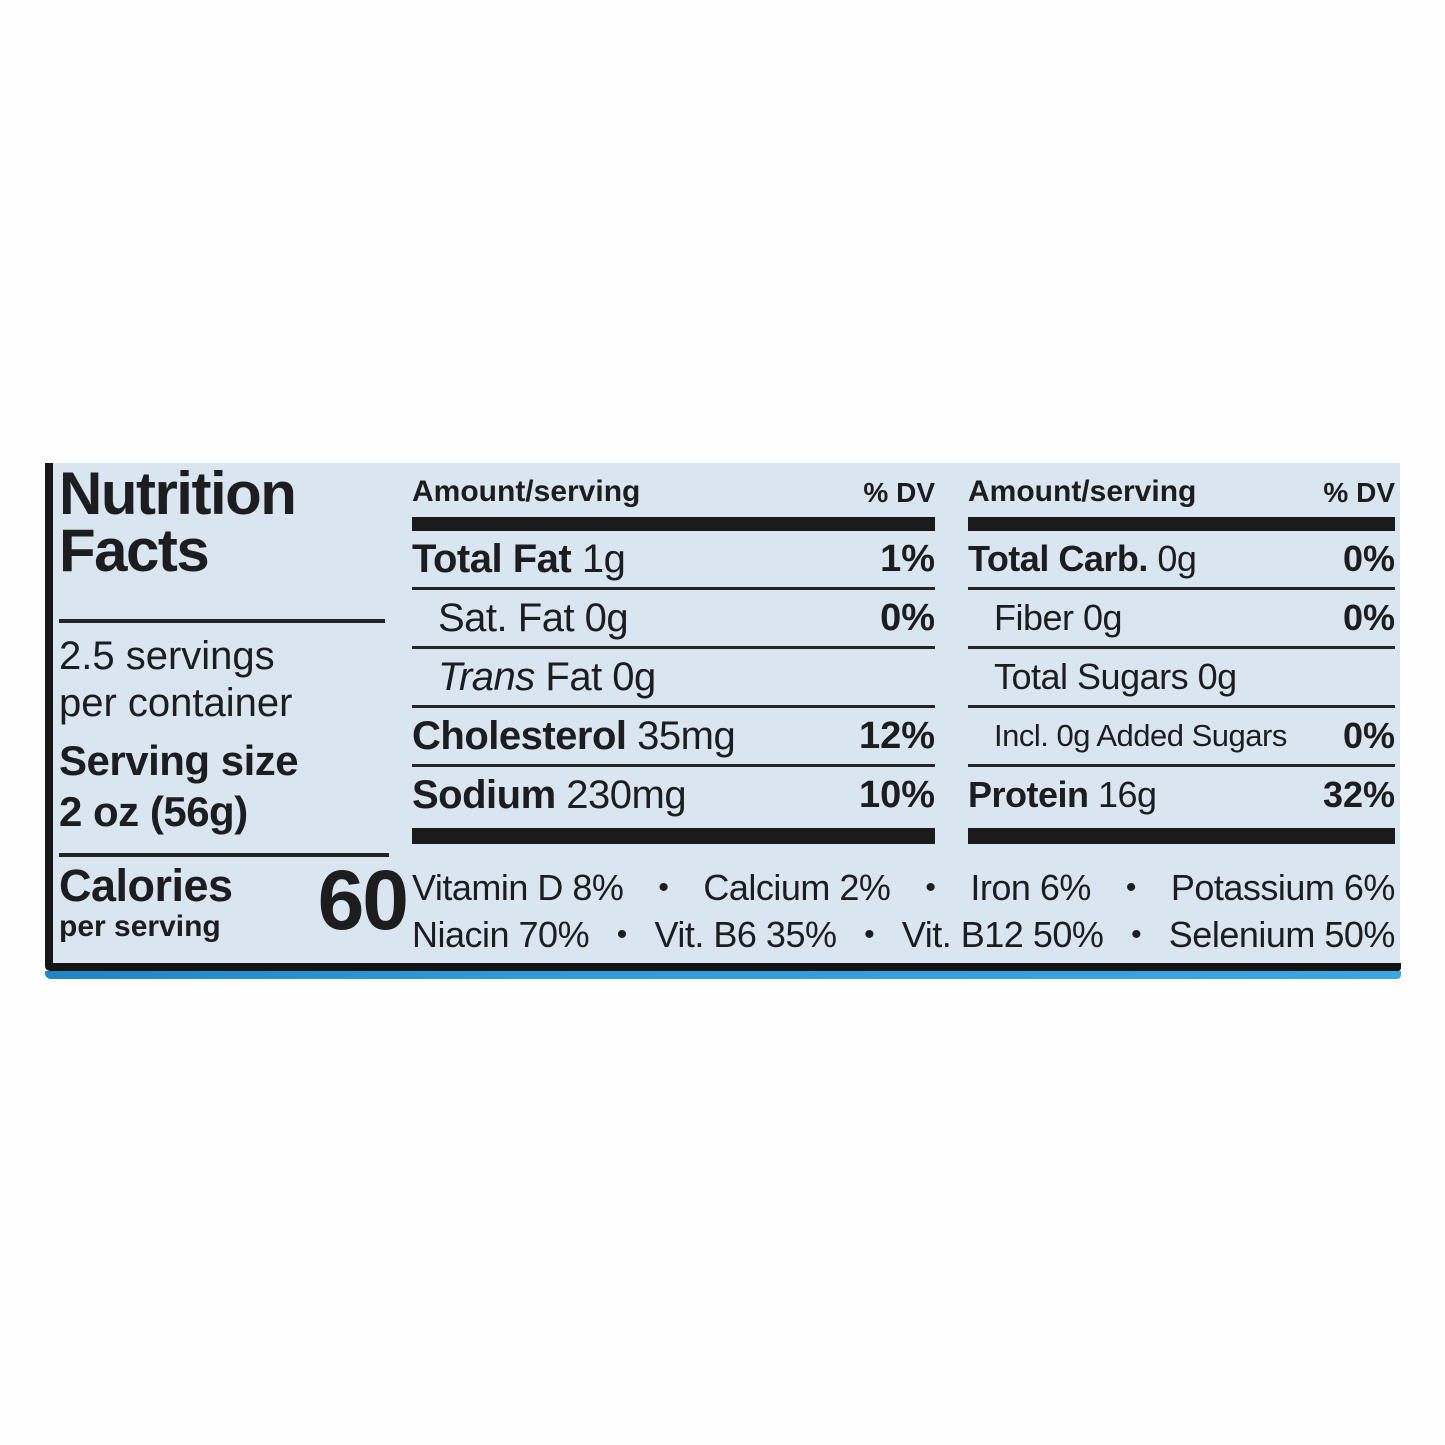  I want to click on calories-label: Calories, so click(146, 885).